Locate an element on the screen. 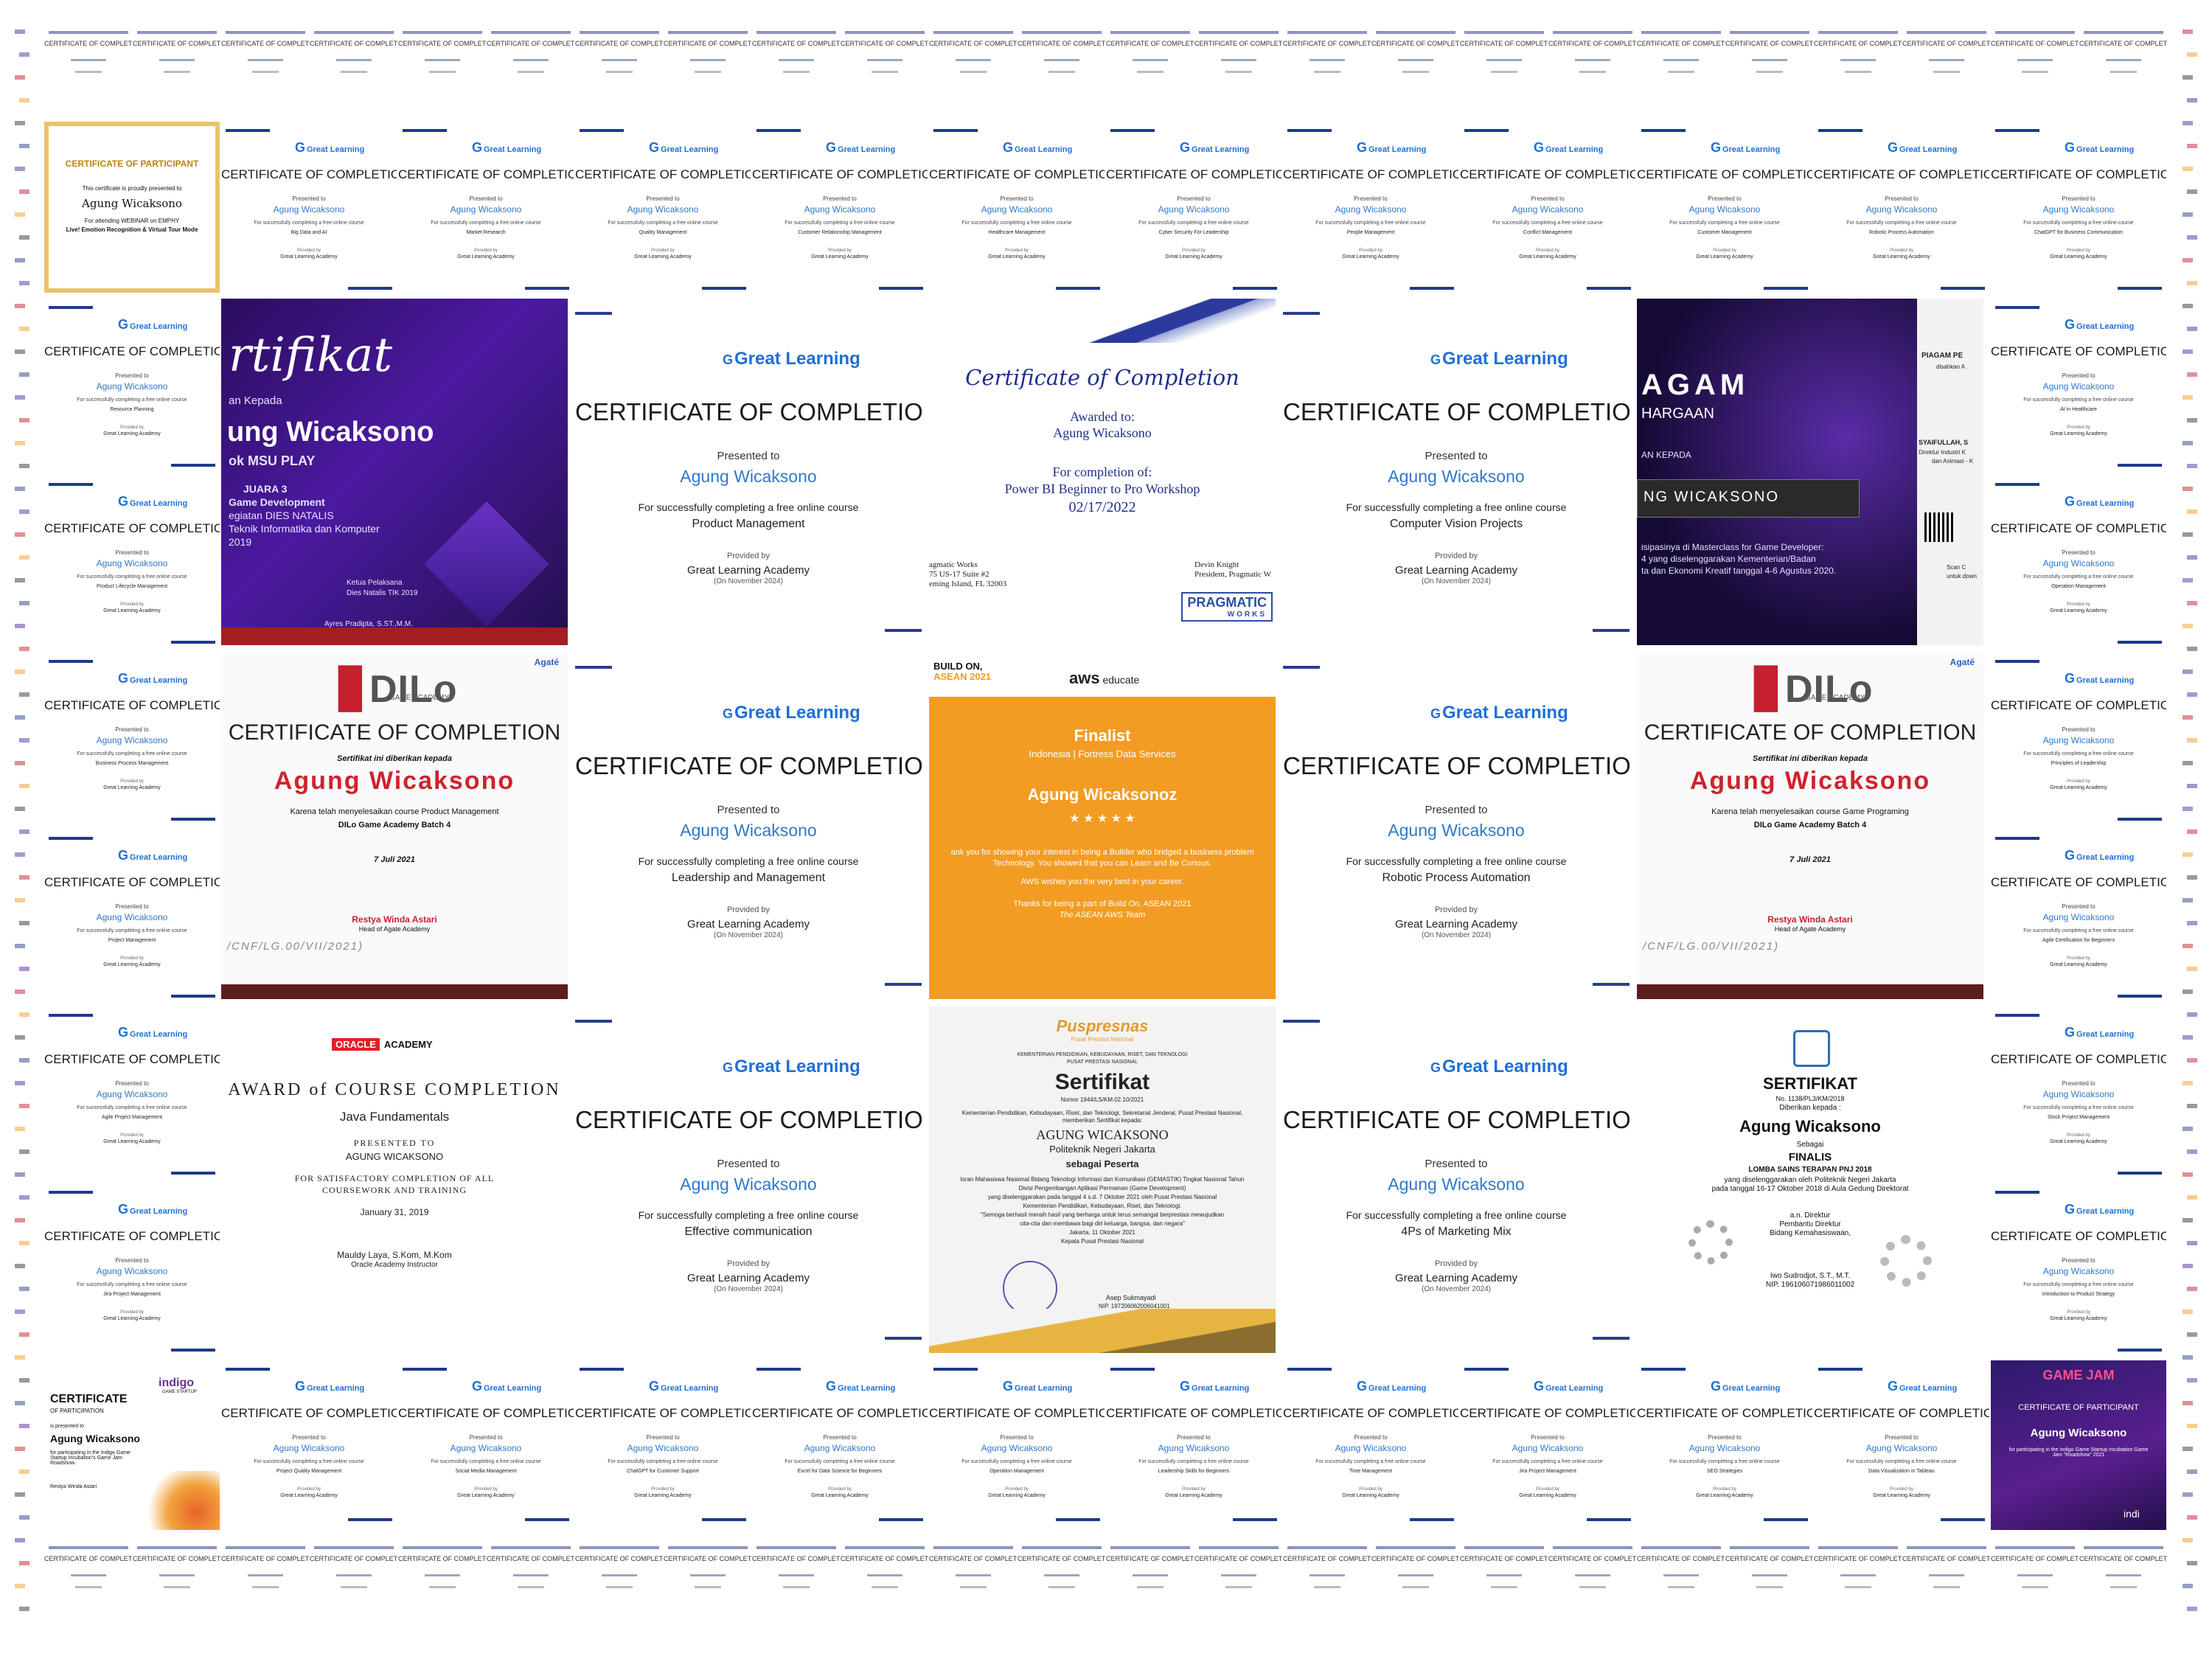  course-name: Cyber Security For Leadership is located at coordinates (1193, 232).